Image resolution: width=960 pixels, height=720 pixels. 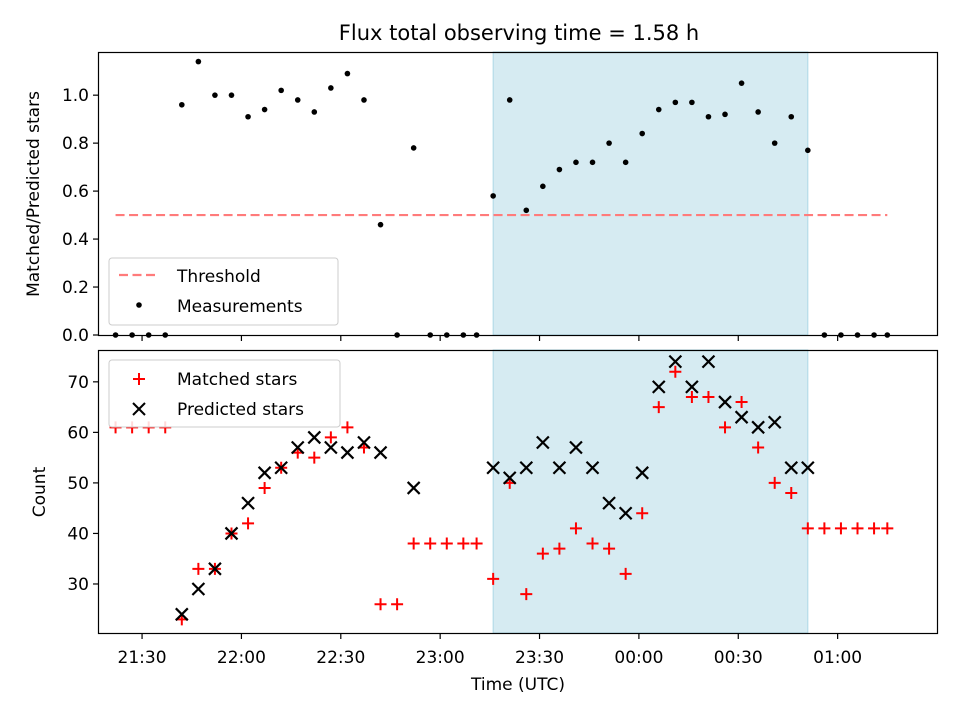 I want to click on x-tick-label: 00:00, so click(x=638, y=658).